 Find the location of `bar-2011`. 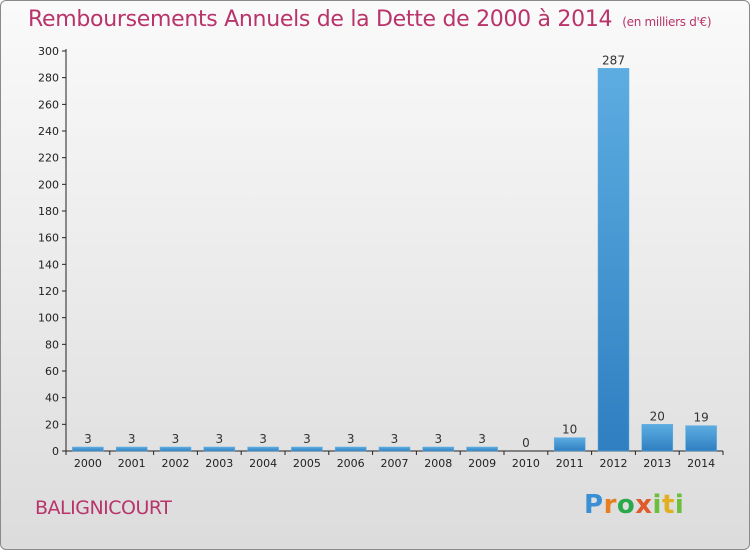

bar-2011 is located at coordinates (569, 444).